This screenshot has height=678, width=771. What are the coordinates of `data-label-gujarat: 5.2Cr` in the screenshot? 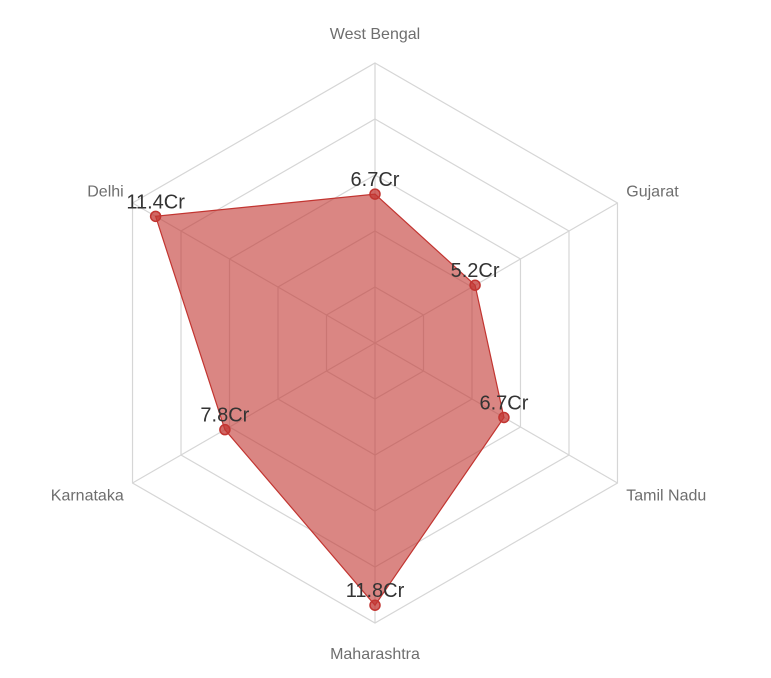 It's located at (475, 271).